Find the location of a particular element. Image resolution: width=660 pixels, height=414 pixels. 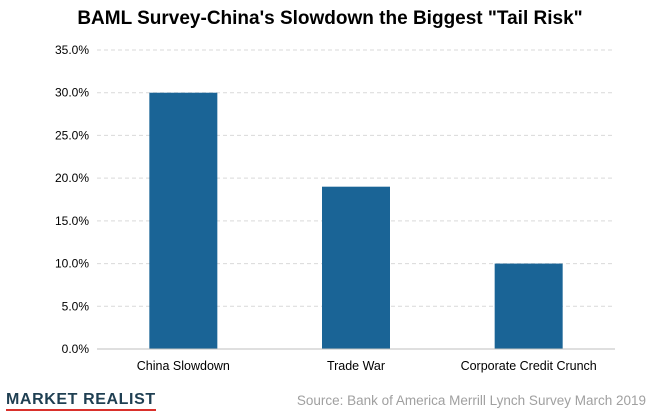

bar-trade-war is located at coordinates (356, 267).